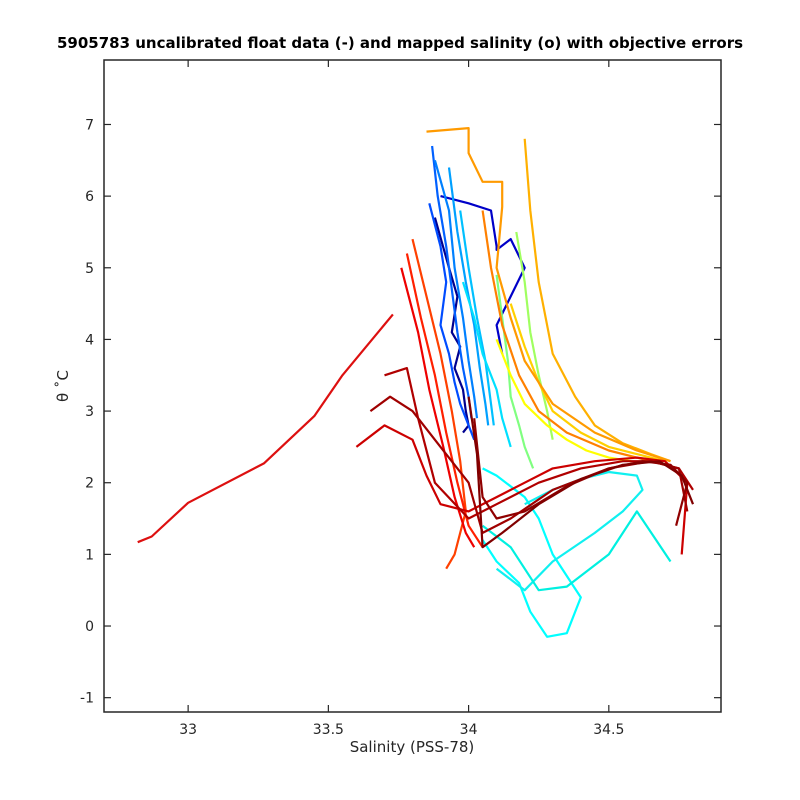  Describe the element at coordinates (89, 269) in the screenshot. I see `y-tick-label-6: 5` at that location.